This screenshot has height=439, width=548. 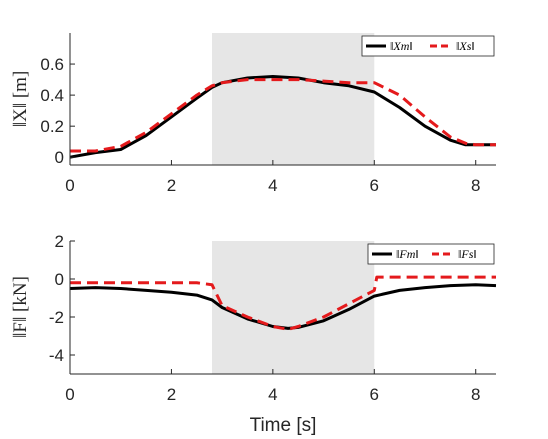 I want to click on force-legend-box, so click(x=431, y=254).